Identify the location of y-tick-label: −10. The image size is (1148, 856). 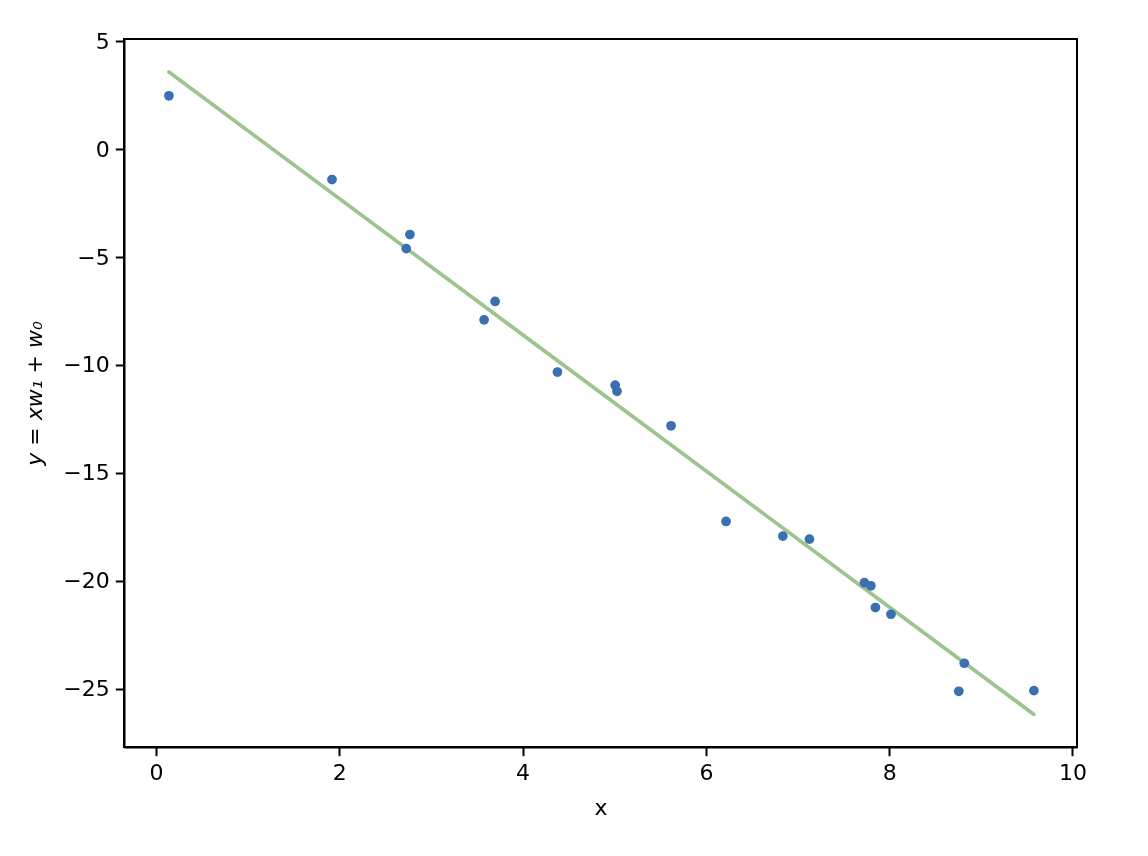
(86, 365).